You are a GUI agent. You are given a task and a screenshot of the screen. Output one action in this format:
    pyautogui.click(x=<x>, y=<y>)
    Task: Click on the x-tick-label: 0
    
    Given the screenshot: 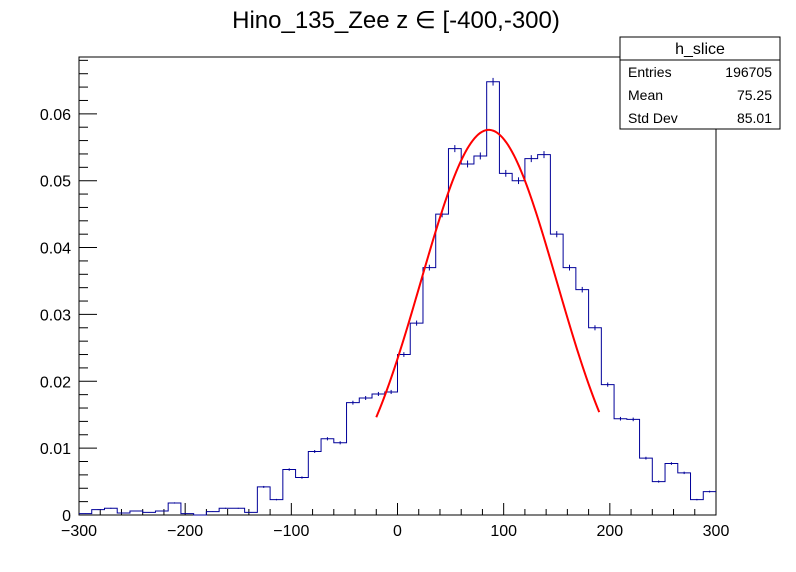 What is the action you would take?
    pyautogui.click(x=397, y=531)
    